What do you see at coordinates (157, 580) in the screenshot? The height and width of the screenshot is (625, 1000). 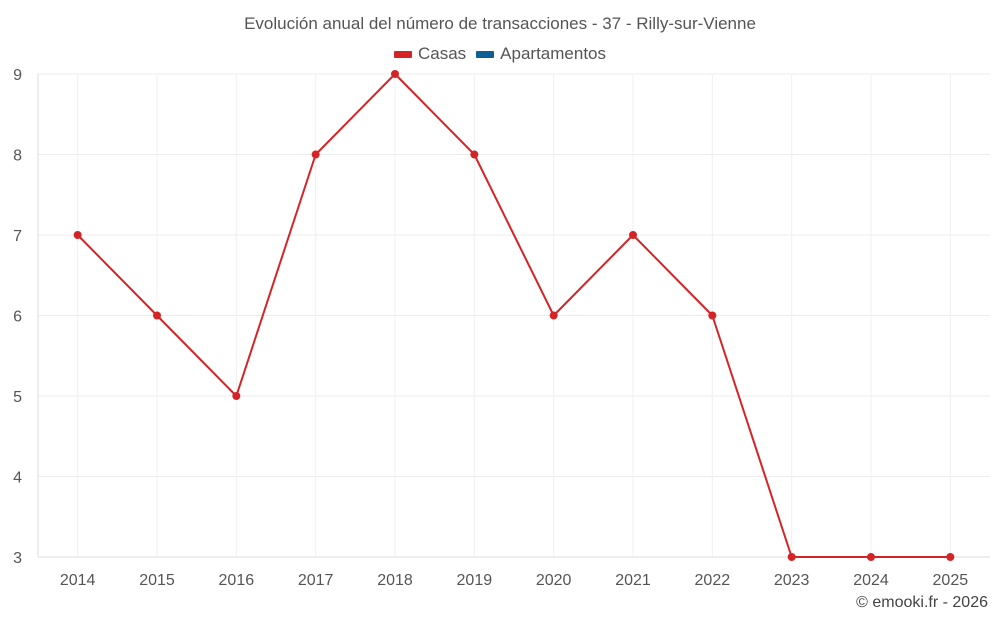 I see `x-tick-label: 2015` at bounding box center [157, 580].